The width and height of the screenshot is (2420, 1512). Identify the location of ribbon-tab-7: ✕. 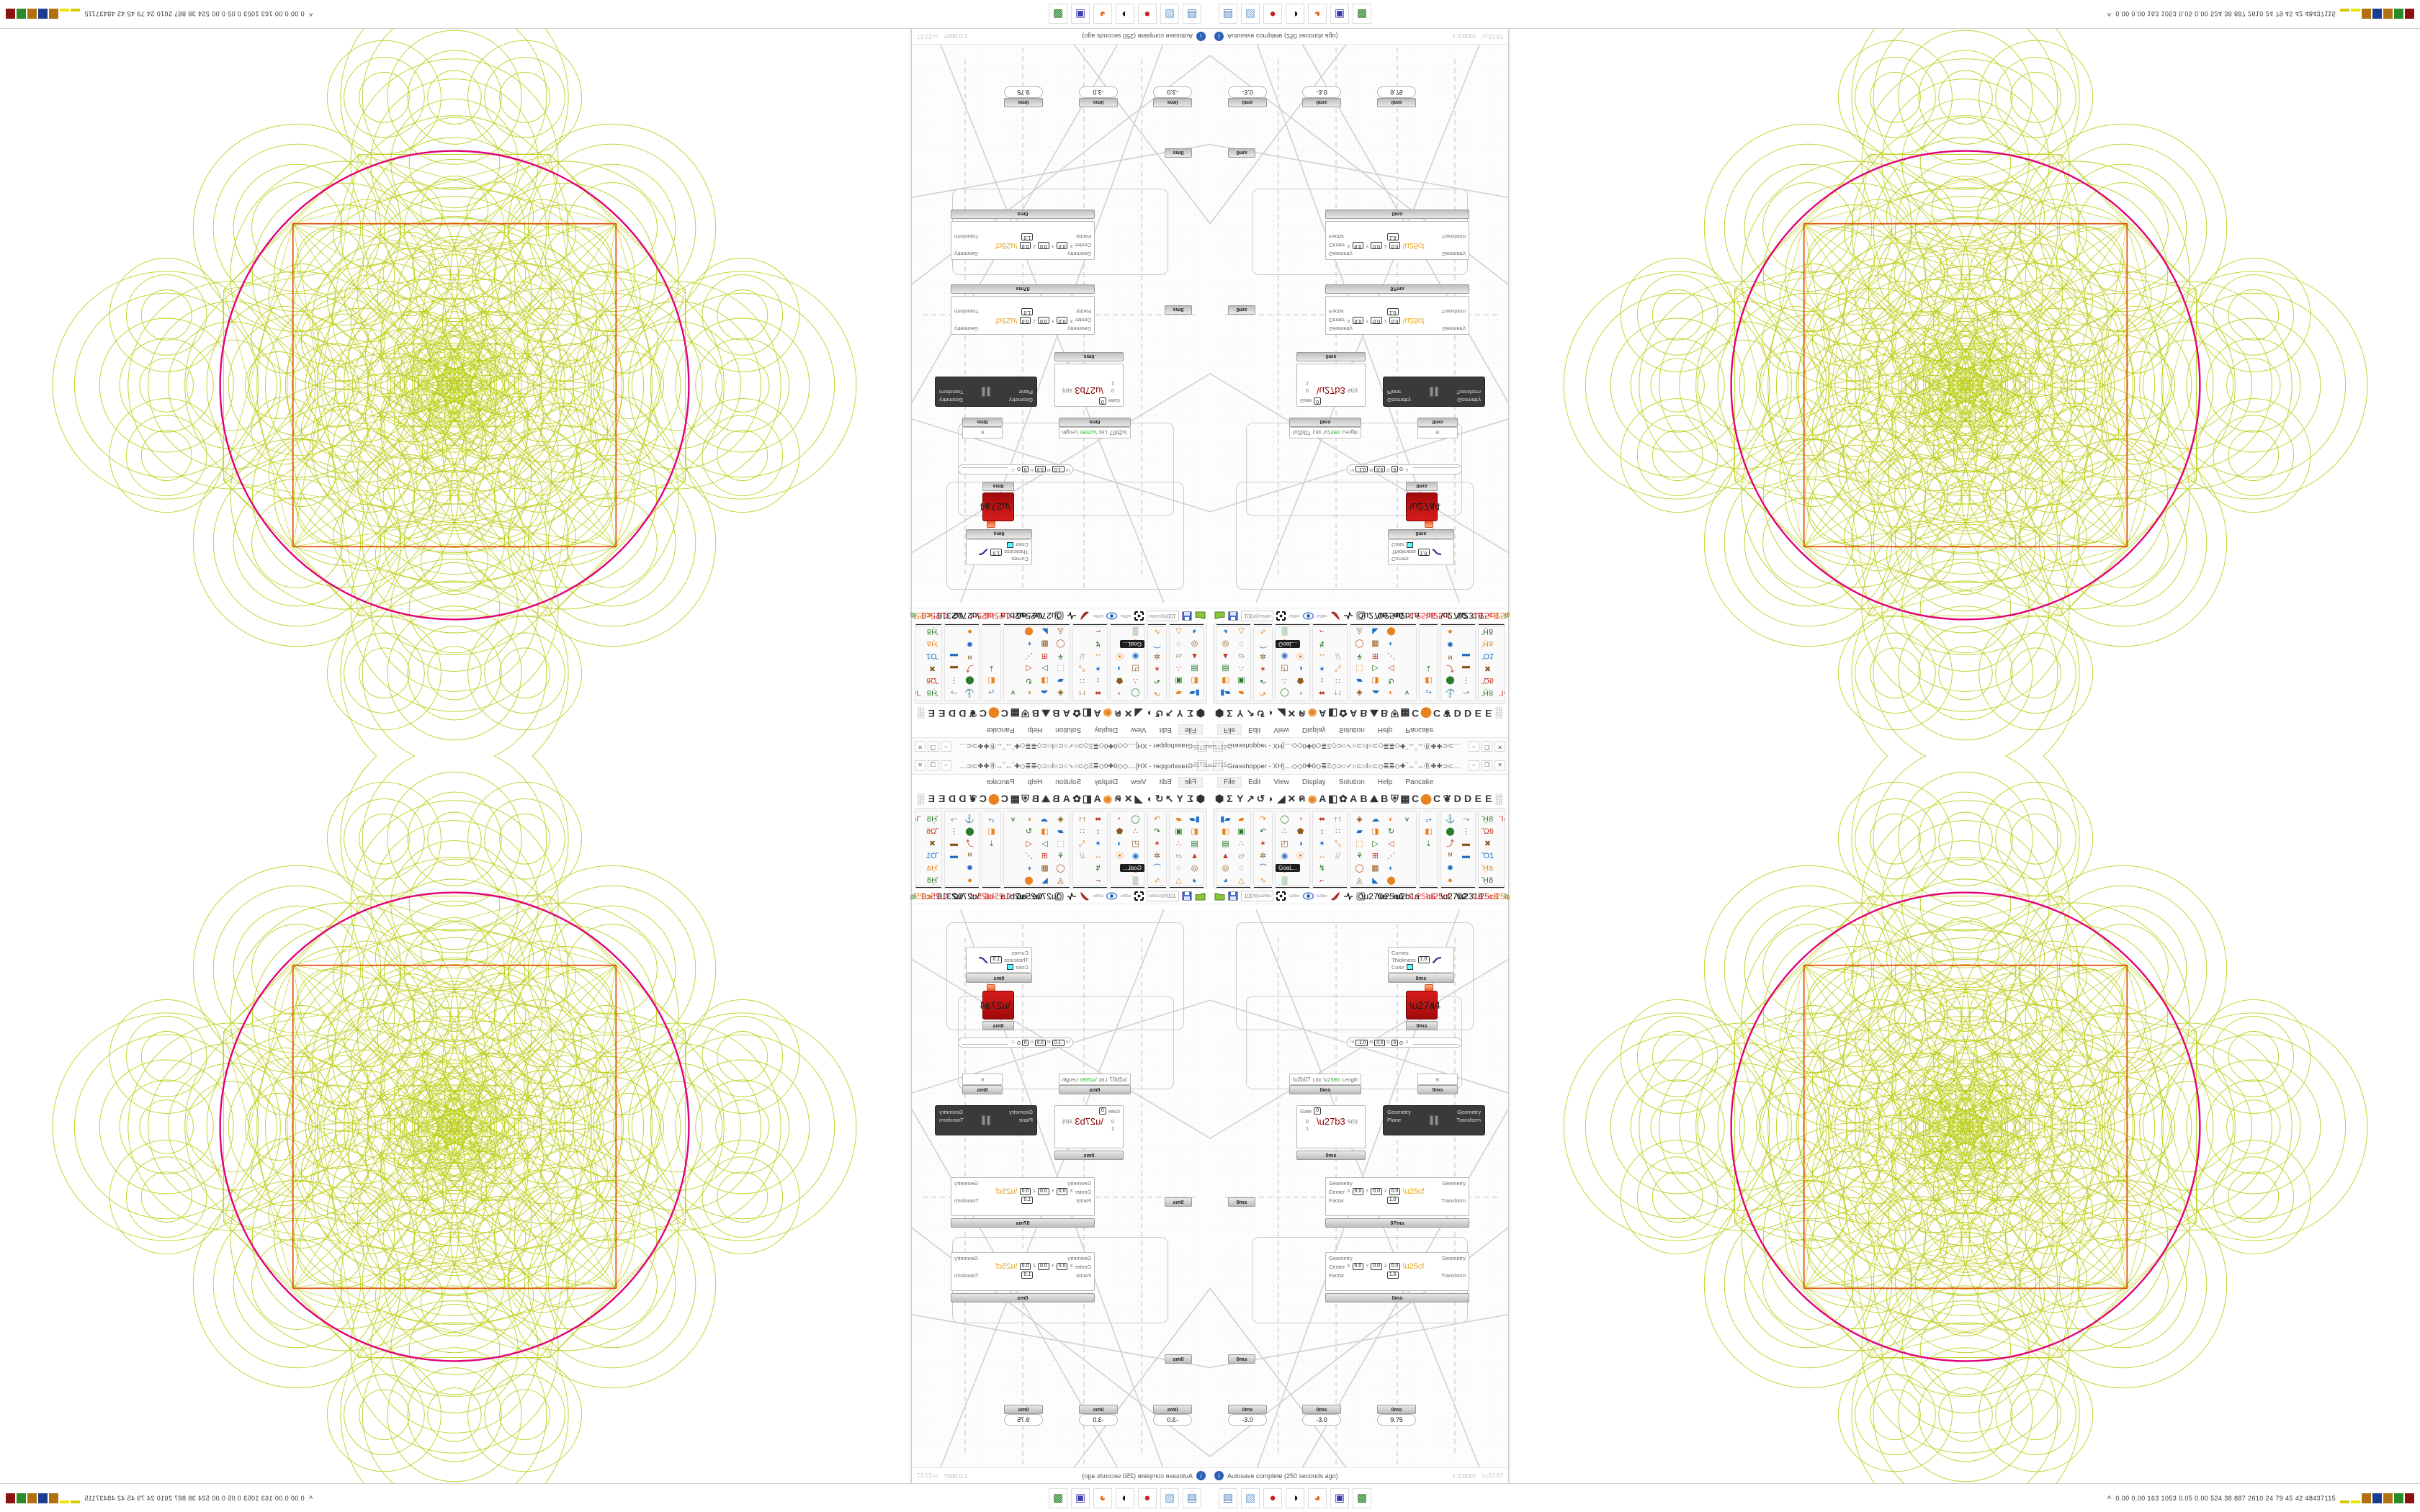
(1128, 714).